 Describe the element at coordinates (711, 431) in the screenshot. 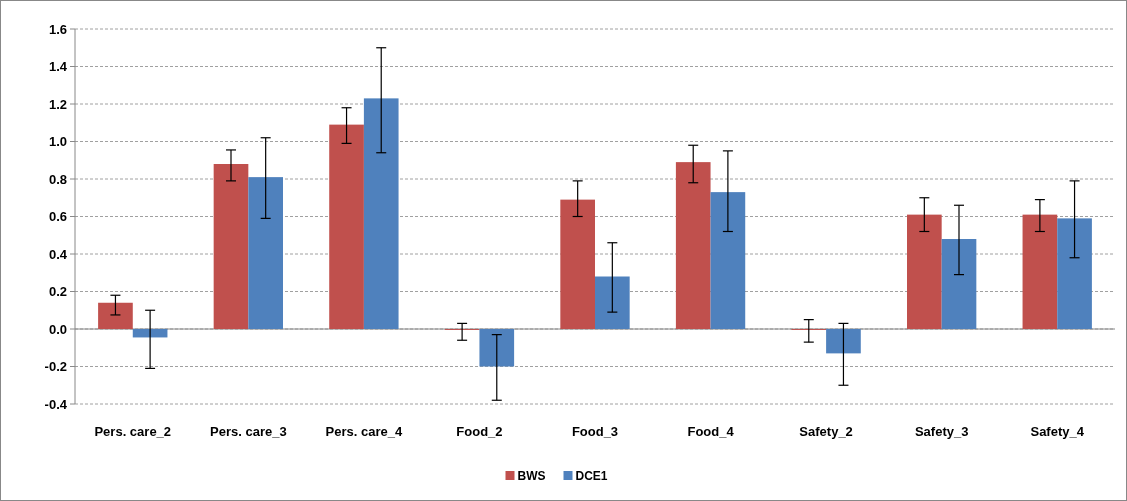

I see `x-tick-label: Food_4` at that location.